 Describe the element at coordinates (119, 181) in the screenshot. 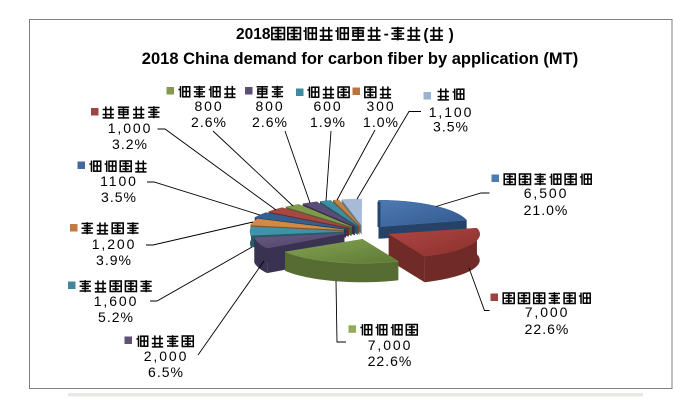

I see `svg-text: 1100` at that location.